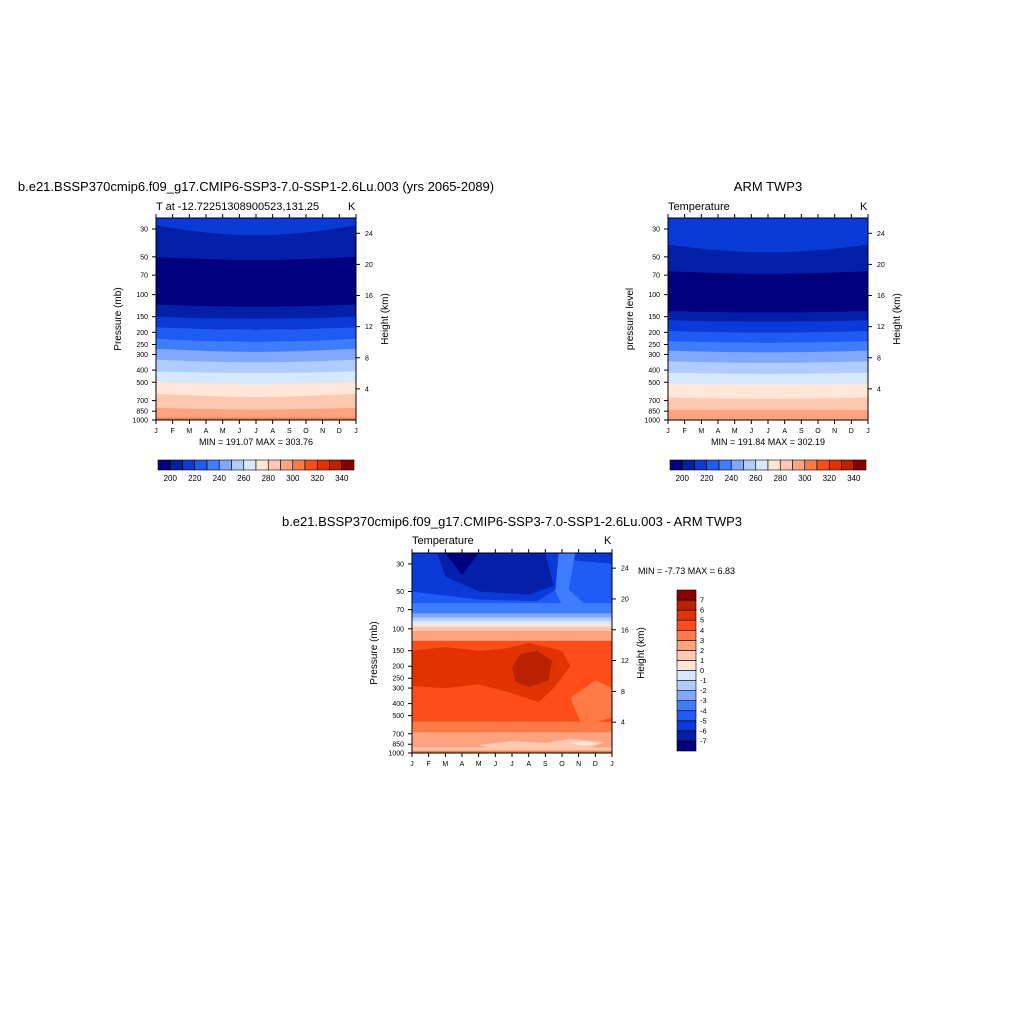 The image size is (1024, 1024). What do you see at coordinates (306, 431) in the screenshot?
I see `x-tick-label: O` at bounding box center [306, 431].